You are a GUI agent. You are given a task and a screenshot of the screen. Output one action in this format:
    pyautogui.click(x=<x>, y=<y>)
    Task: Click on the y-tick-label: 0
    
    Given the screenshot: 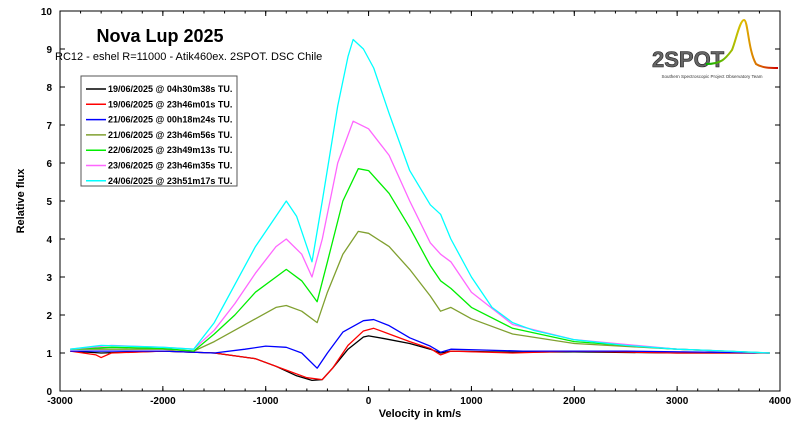 What is the action you would take?
    pyautogui.click(x=49, y=392)
    